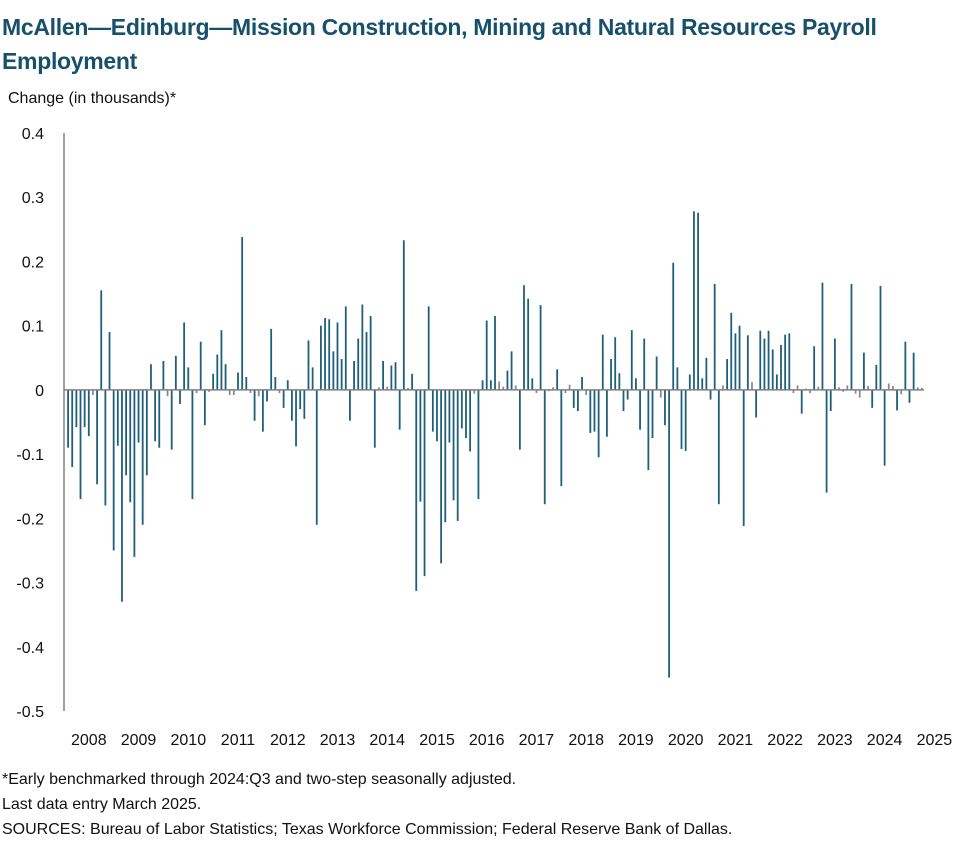  What do you see at coordinates (30, 455) in the screenshot?
I see `y-tick-label: -0.1` at bounding box center [30, 455].